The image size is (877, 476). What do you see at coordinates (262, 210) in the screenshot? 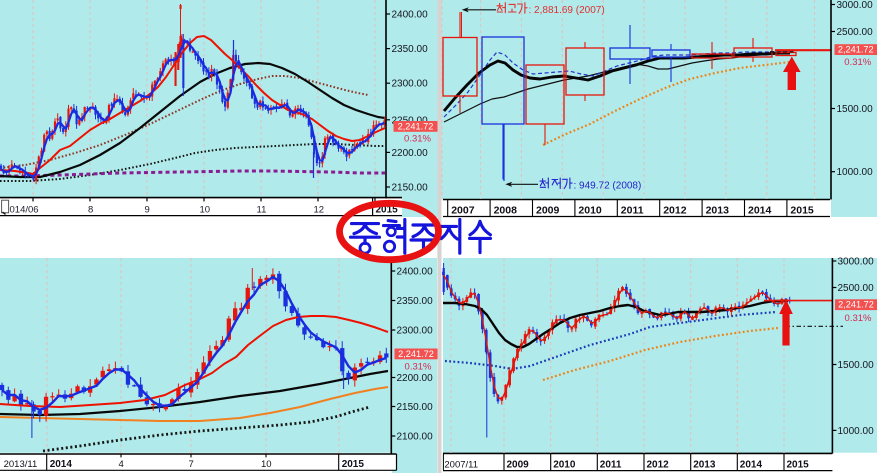
I see `svg-text: 11` at bounding box center [262, 210].